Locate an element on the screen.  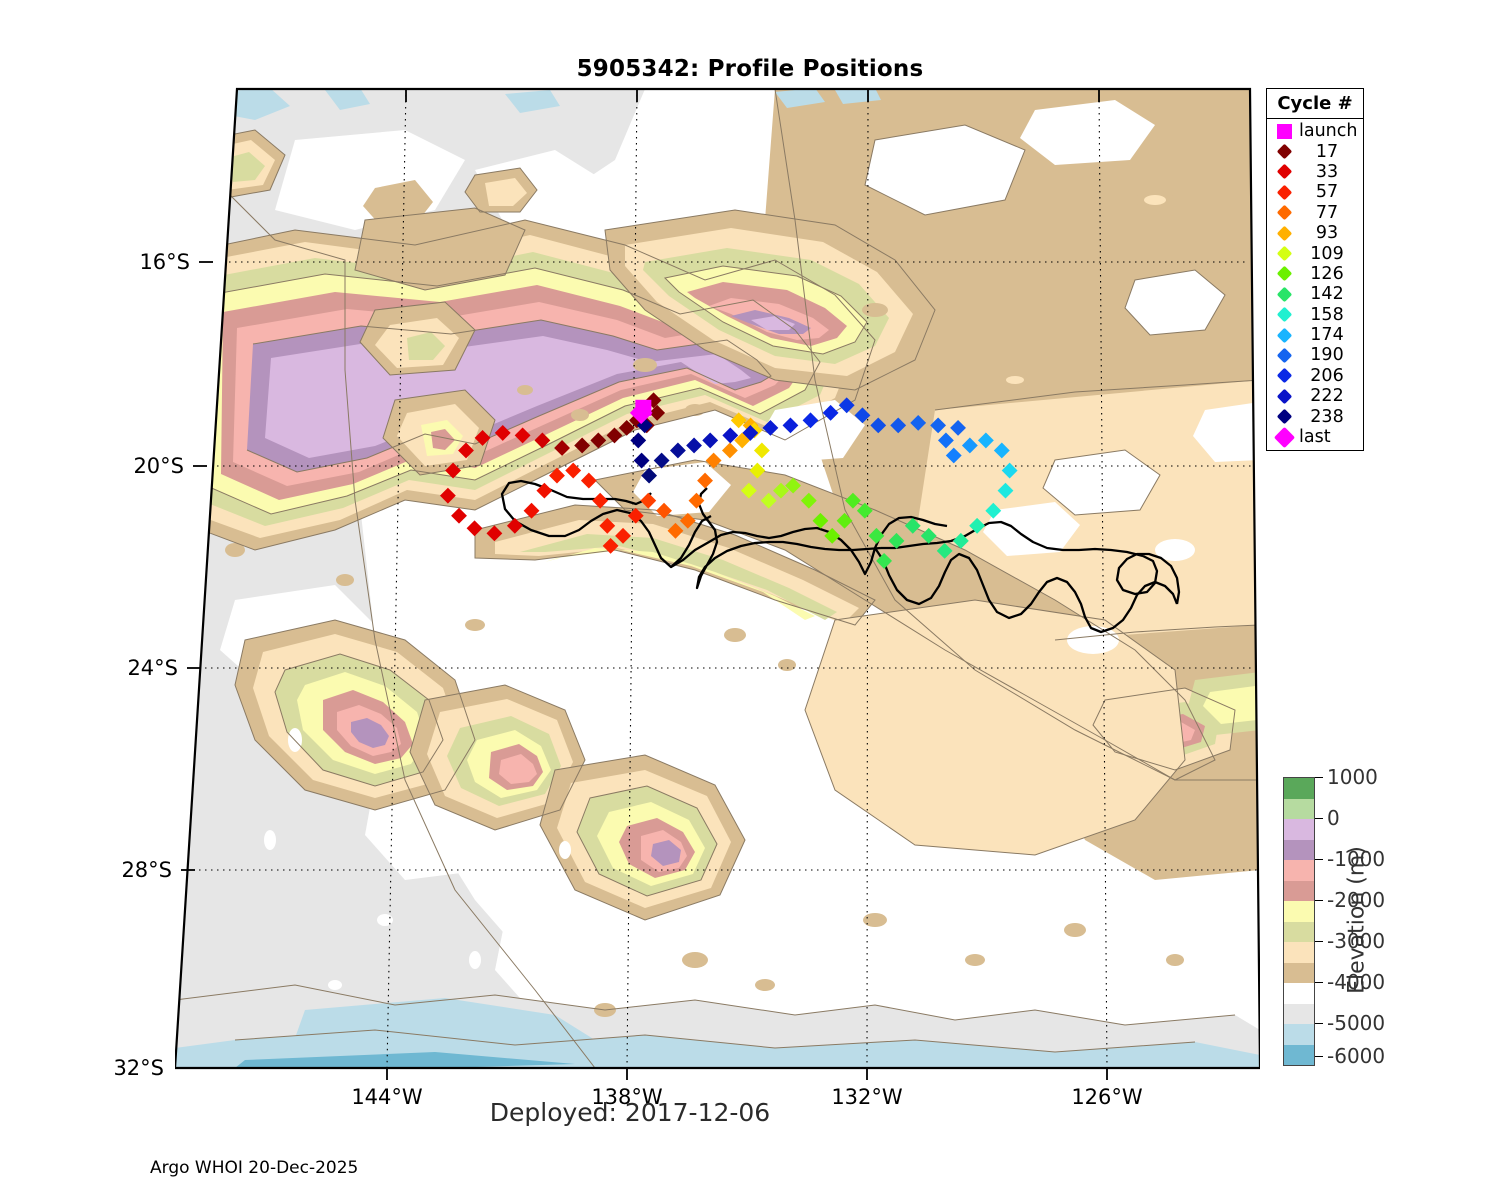
legend-item-126: 126 is located at coordinates (1315, 274).